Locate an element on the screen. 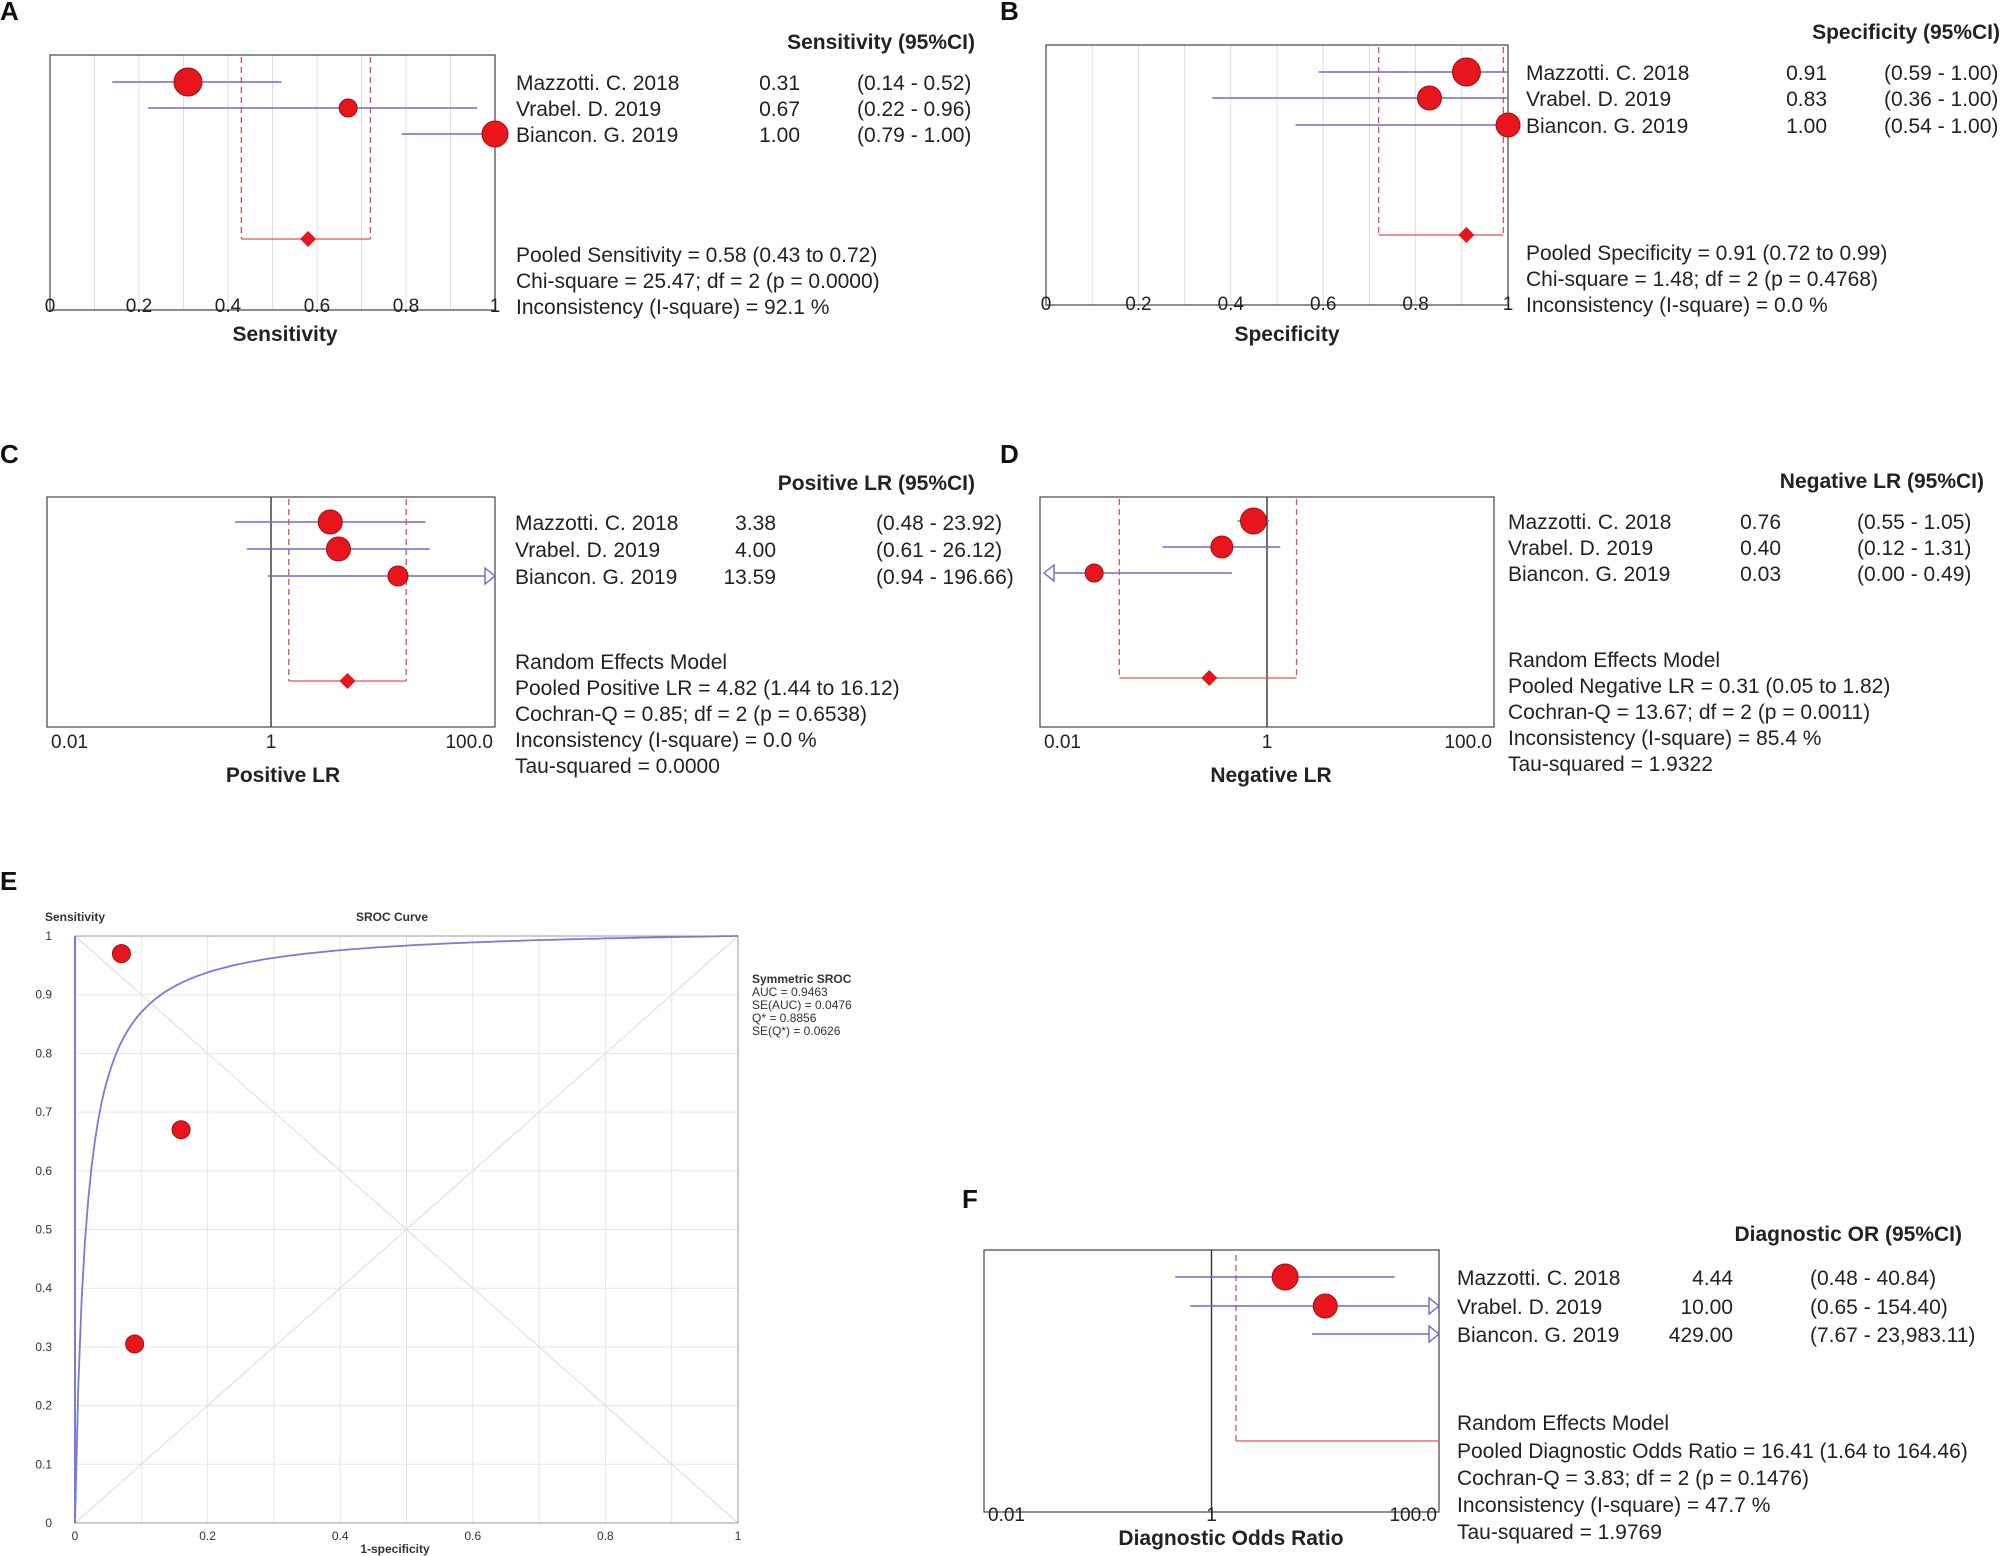 The image size is (2008, 1556). y-tick-label: 1 is located at coordinates (48, 936).